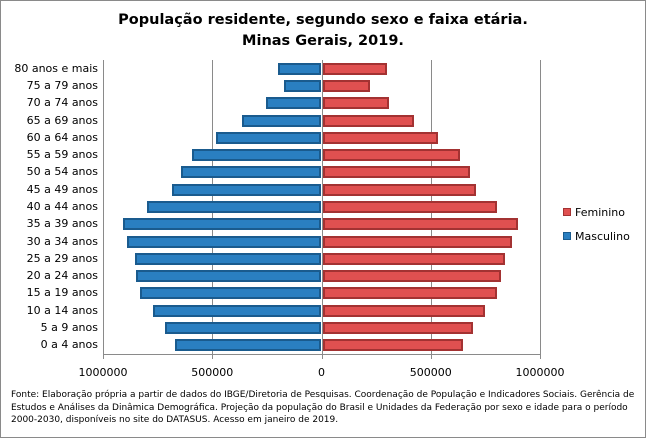  Describe the element at coordinates (602, 236) in the screenshot. I see `legend-label: Masculino` at that location.